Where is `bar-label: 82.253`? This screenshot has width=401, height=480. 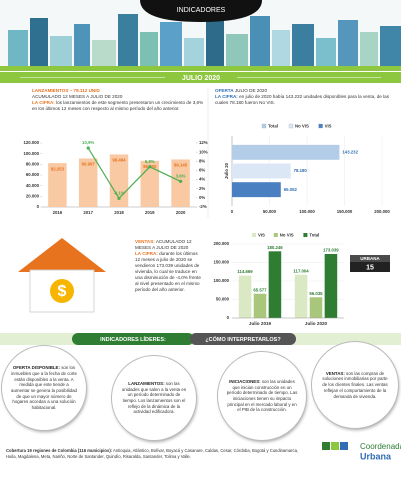 bar-label: 82.253 is located at coordinates (58, 168).